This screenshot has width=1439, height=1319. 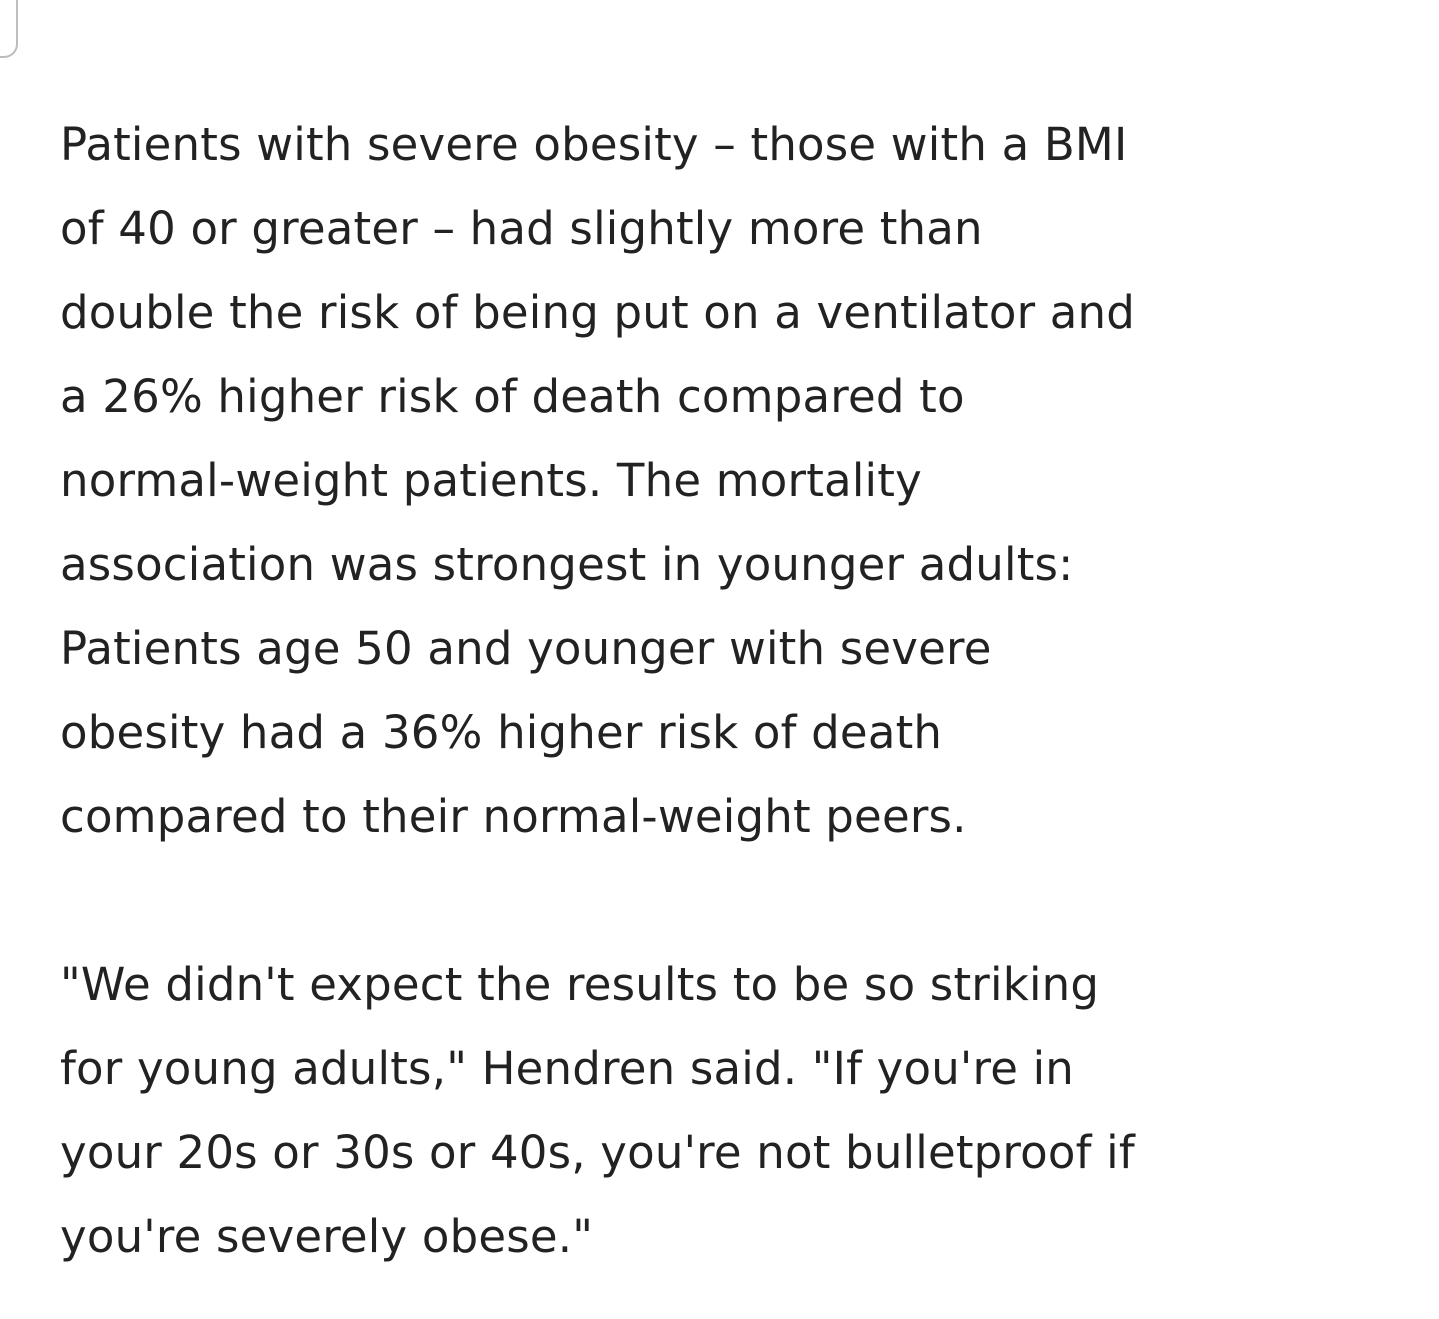 I want to click on text-line: Patients age 50 and younger with severe, so click(x=526, y=648).